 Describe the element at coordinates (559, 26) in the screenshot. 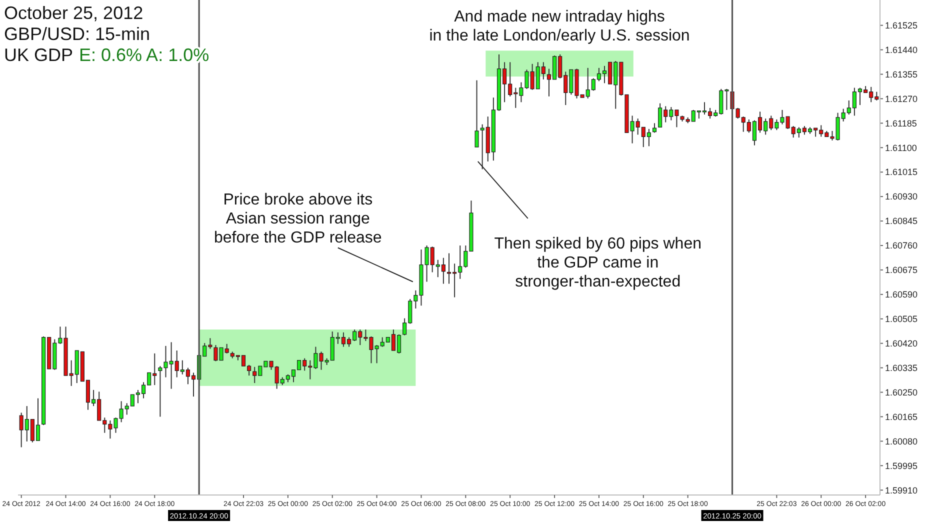

I see `annotation: And made new intraday highs in the late London/early U.S. session` at that location.